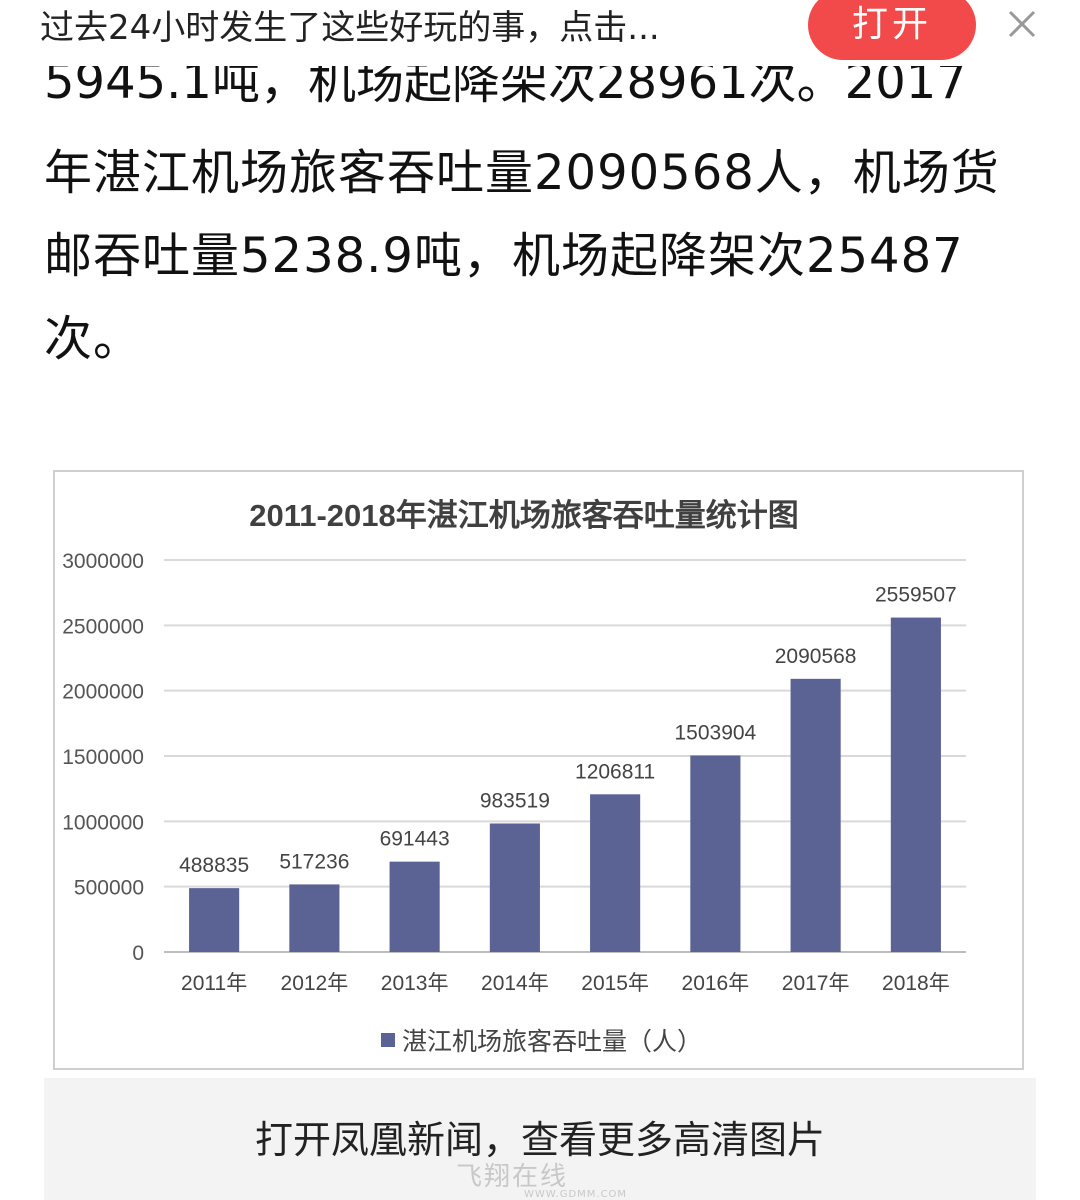  Describe the element at coordinates (715, 732) in the screenshot. I see `data-label: 1503904` at that location.